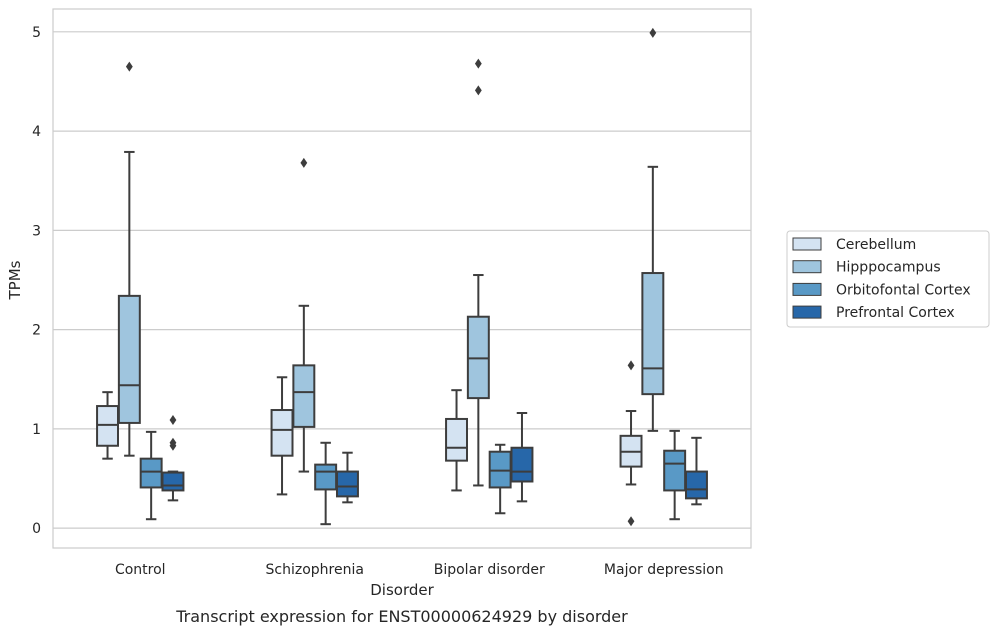  Describe the element at coordinates (315, 570) in the screenshot. I see `x-tick-label: Schizophrenia` at that location.